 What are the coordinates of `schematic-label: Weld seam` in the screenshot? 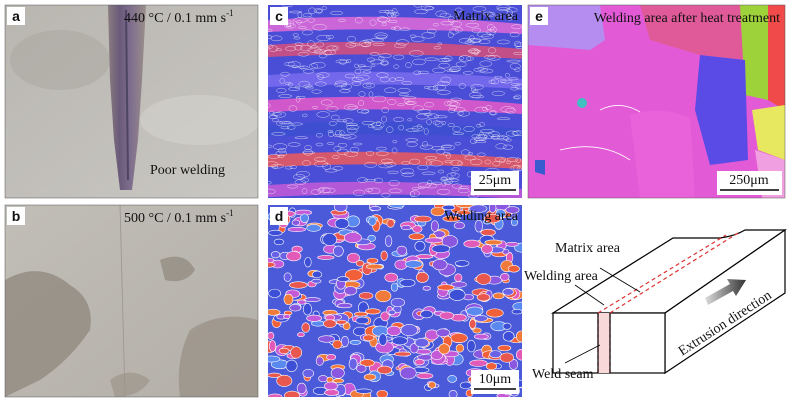 It's located at (563, 374).